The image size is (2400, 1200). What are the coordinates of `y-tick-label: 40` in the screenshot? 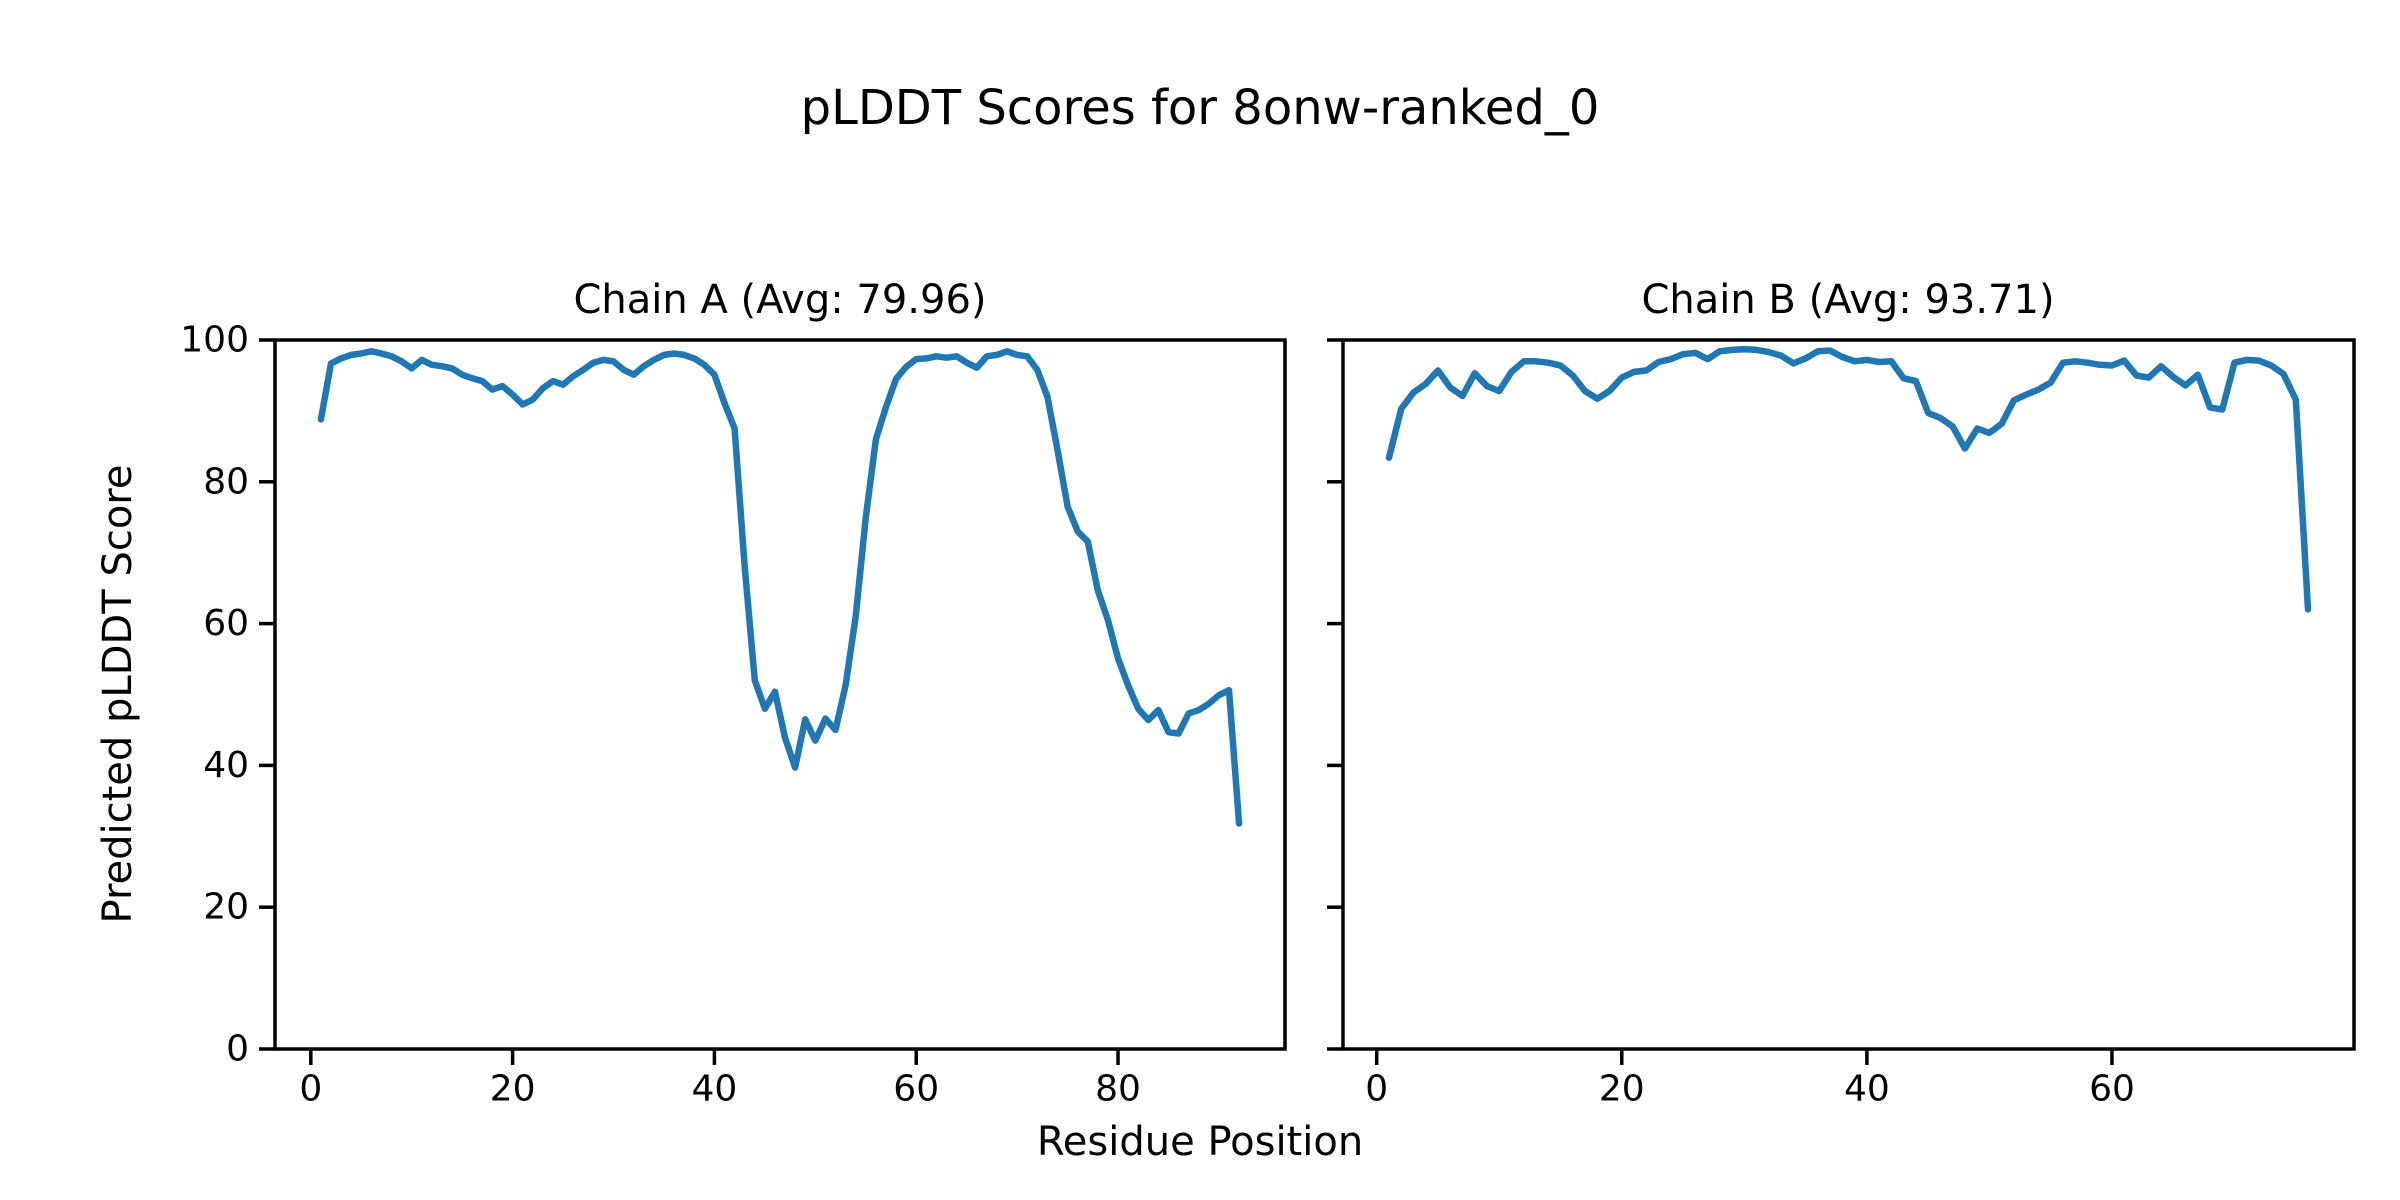 It's located at (226, 765).